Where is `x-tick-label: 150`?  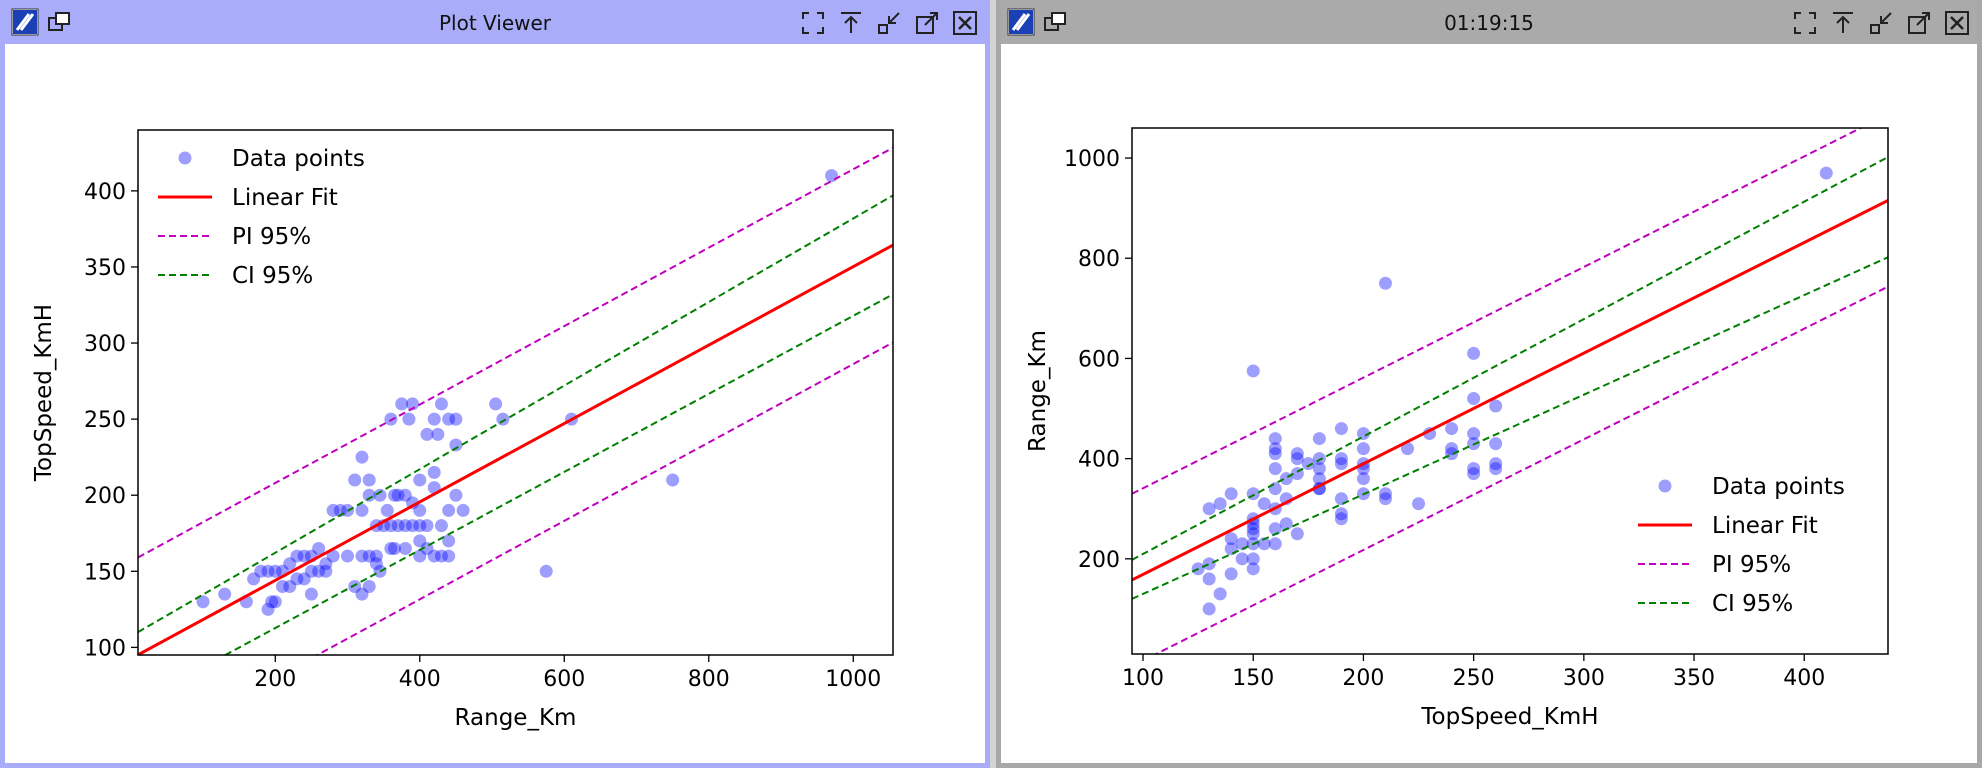
x-tick-label: 150 is located at coordinates (1253, 678).